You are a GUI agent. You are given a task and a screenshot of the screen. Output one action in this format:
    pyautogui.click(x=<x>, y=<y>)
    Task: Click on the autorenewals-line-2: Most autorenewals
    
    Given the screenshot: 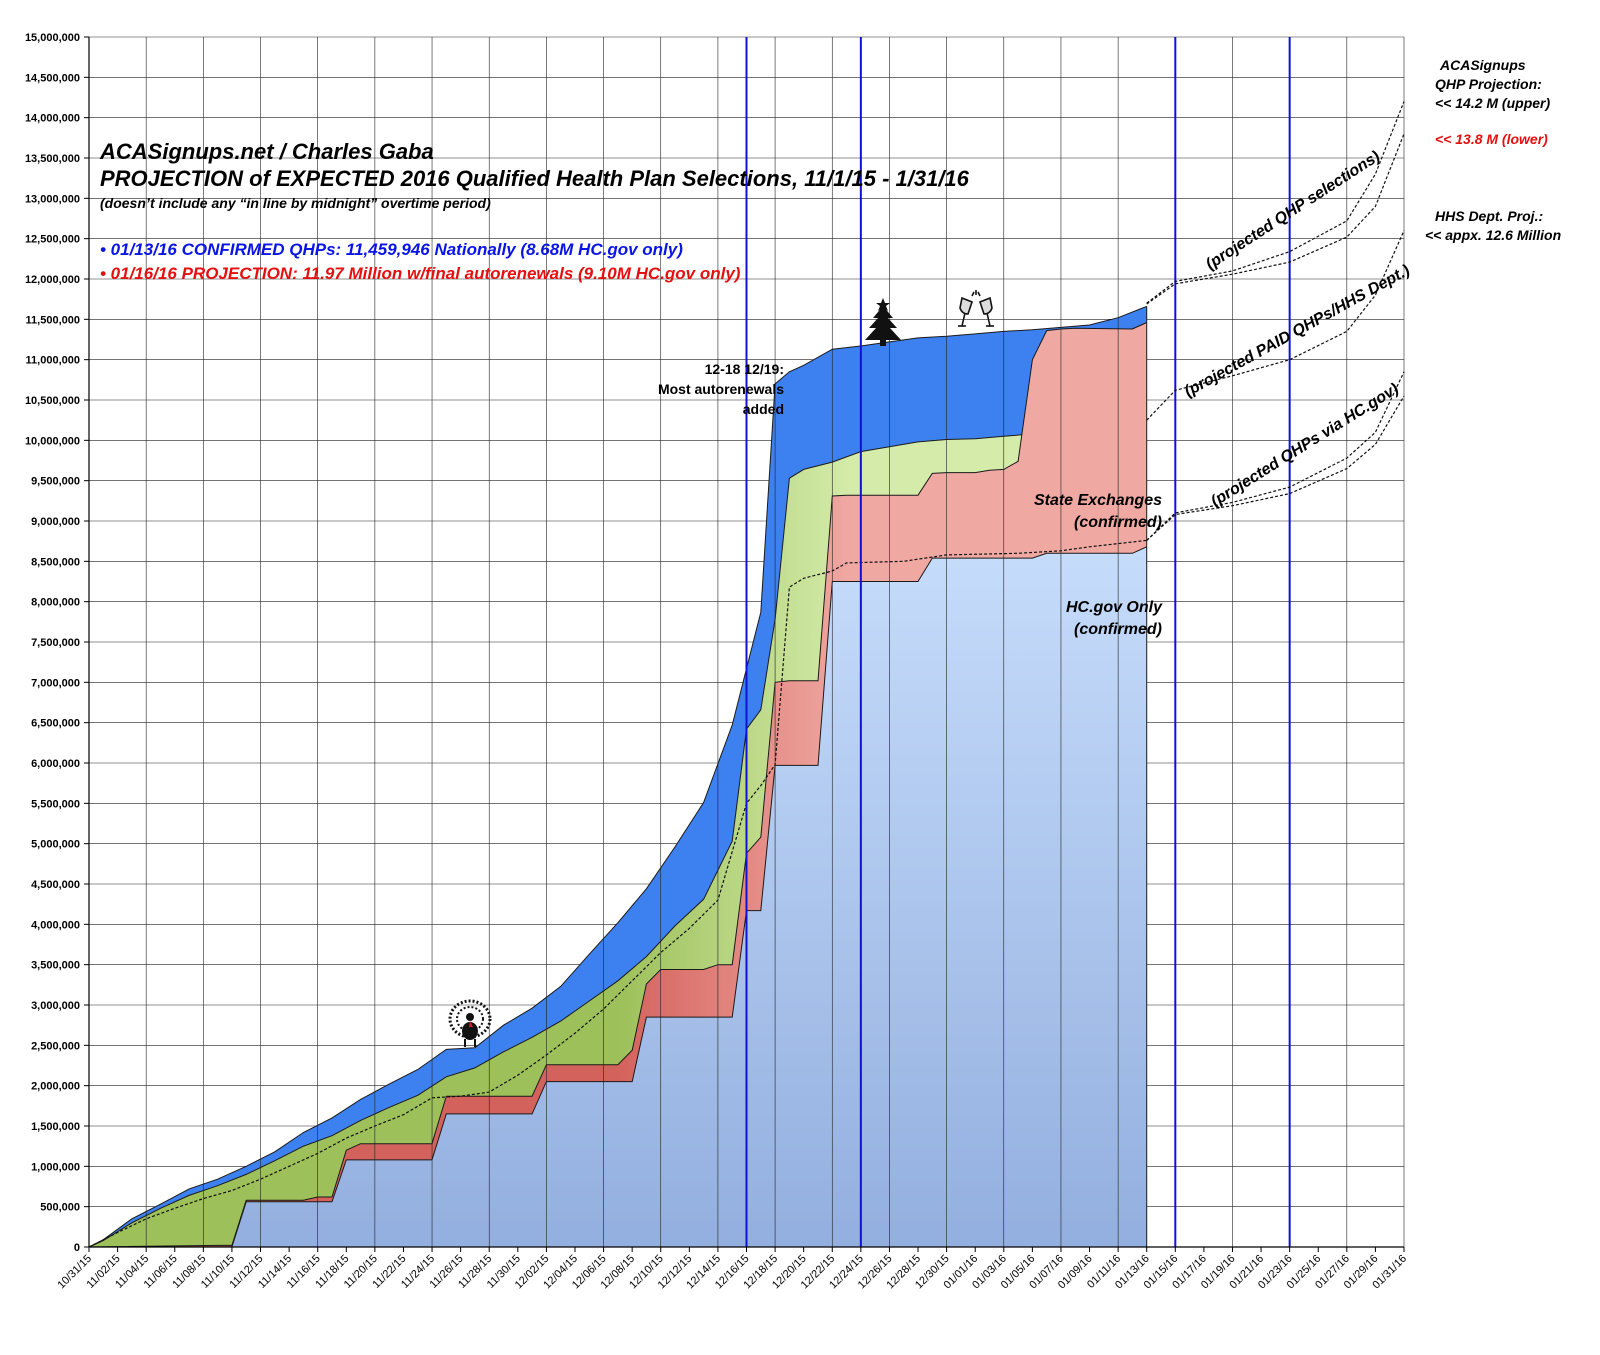 What is the action you would take?
    pyautogui.click(x=721, y=389)
    